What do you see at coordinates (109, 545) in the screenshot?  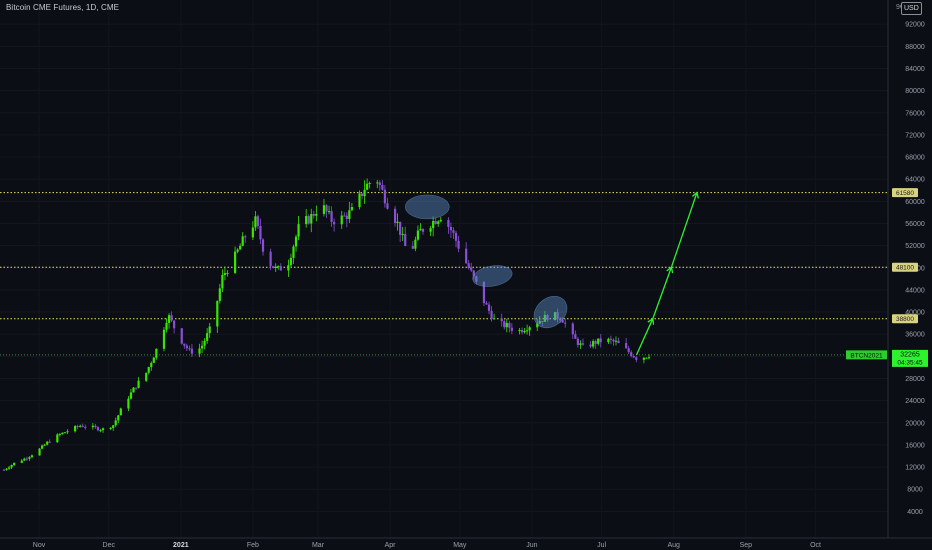 I see `time-tick-label: Dec` at bounding box center [109, 545].